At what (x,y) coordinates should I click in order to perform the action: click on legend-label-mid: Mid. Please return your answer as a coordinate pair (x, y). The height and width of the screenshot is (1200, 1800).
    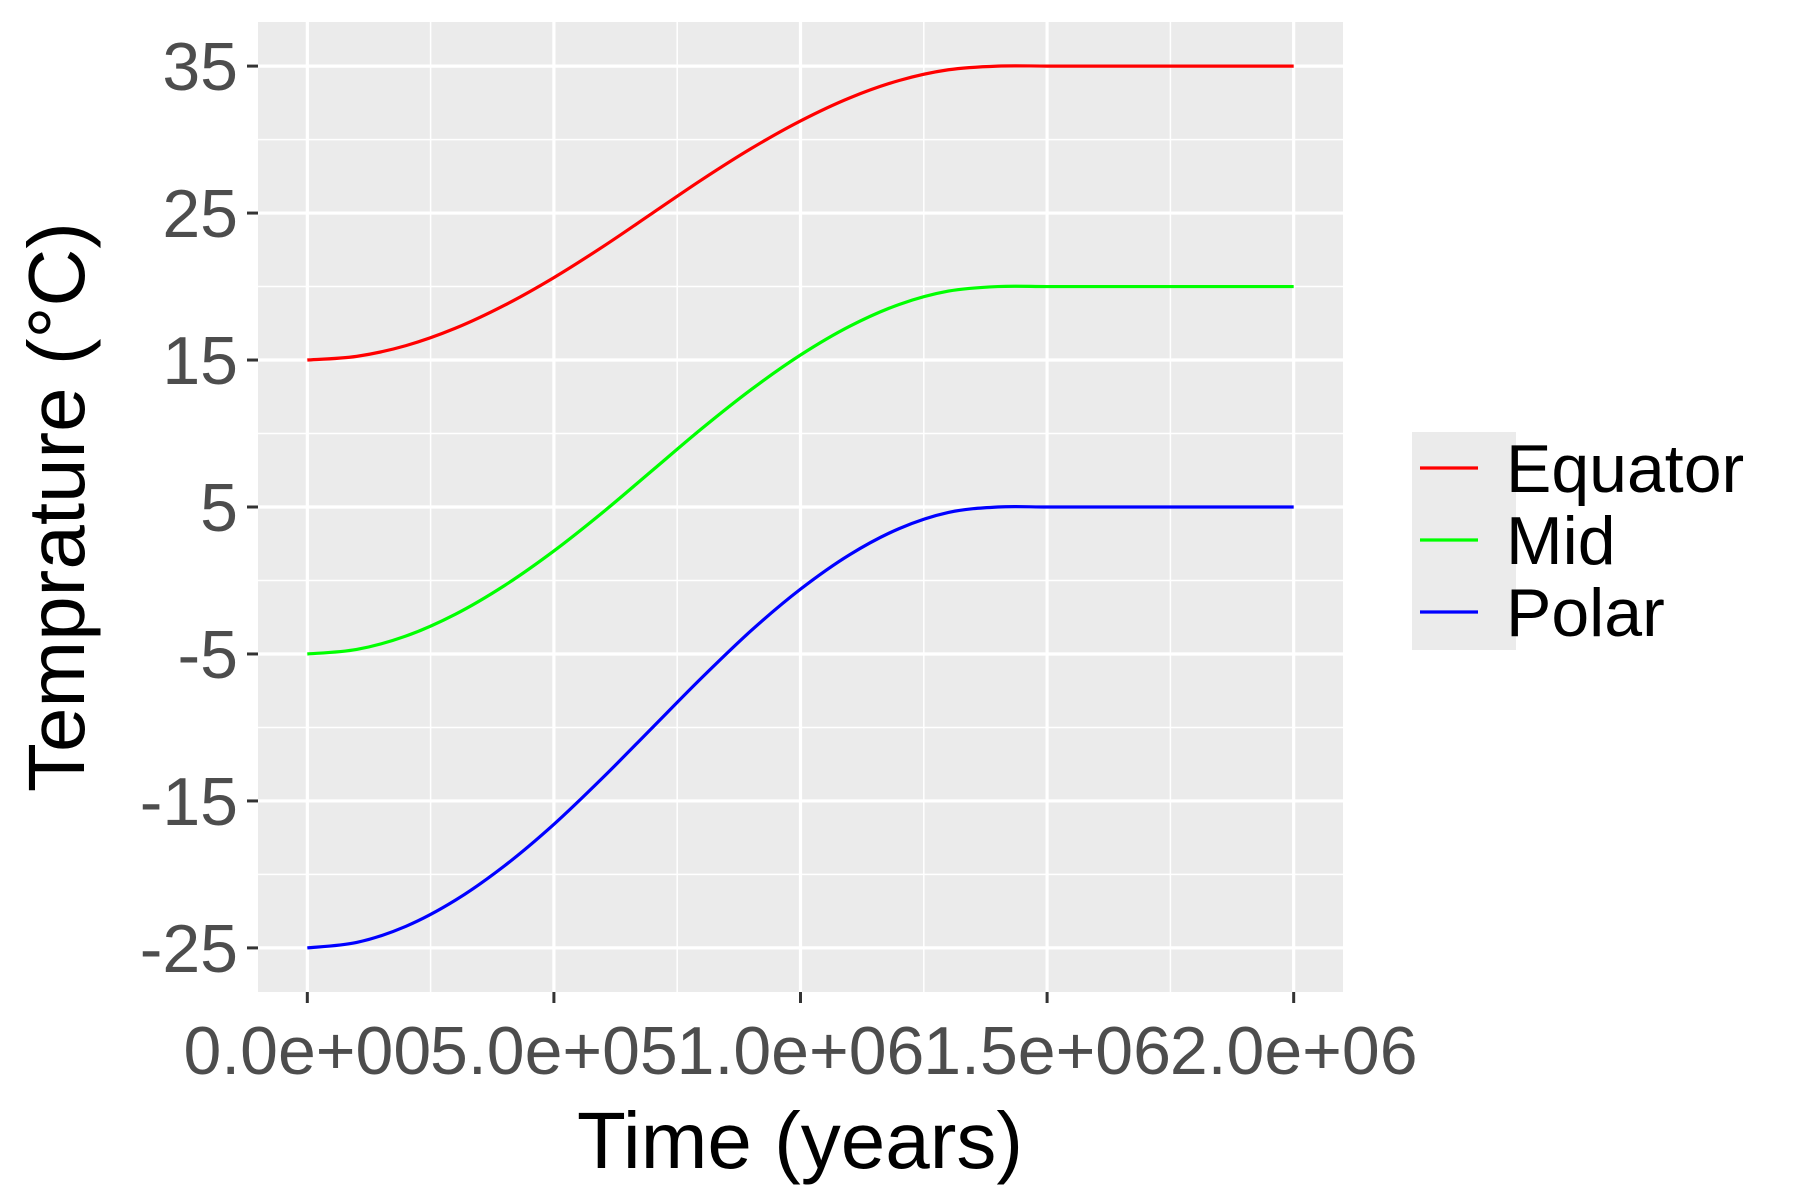
    Looking at the image, I should click on (1561, 541).